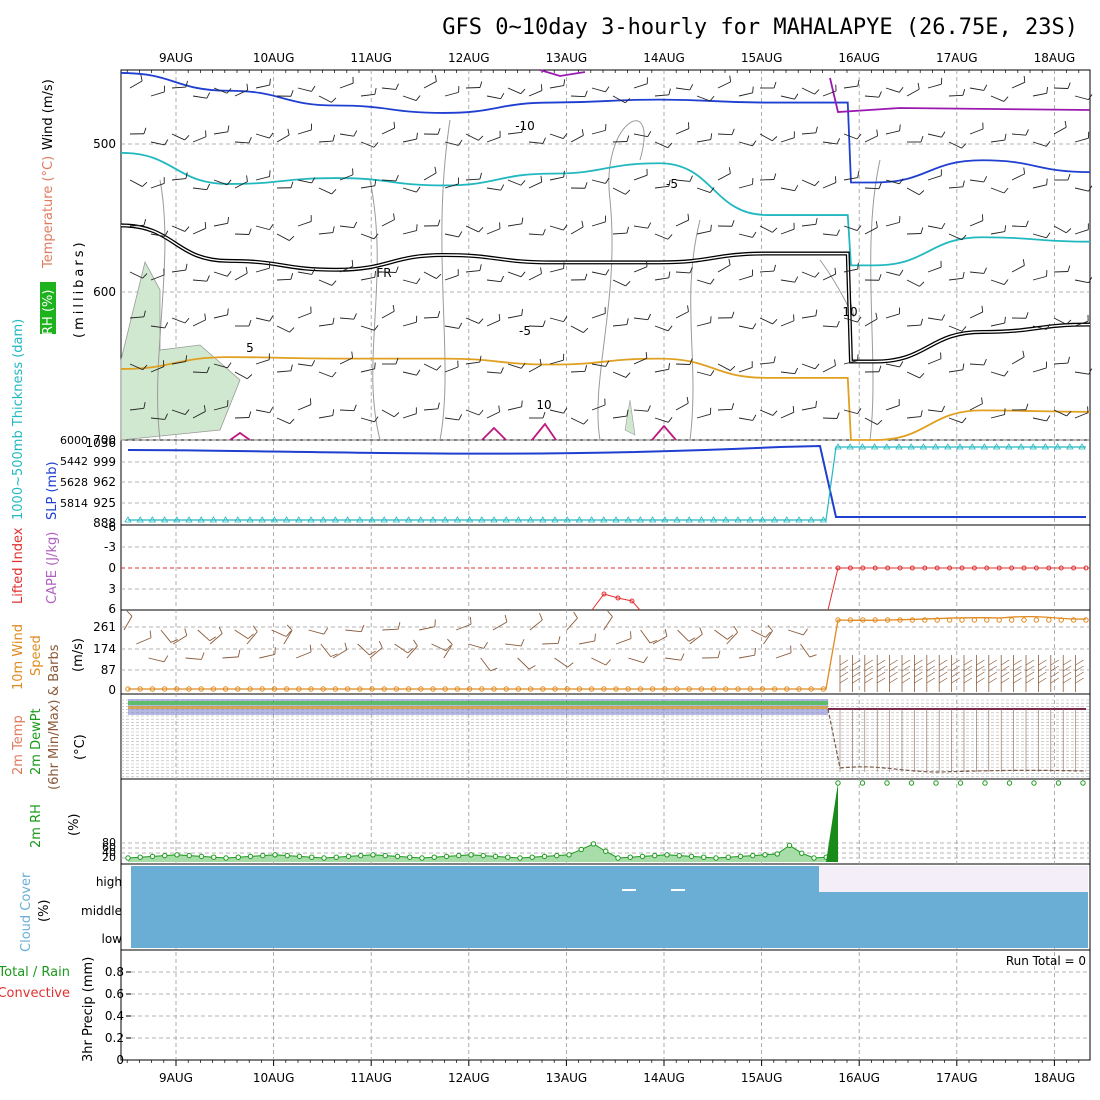 The height and width of the screenshot is (1100, 1100). I want to click on x-tick-label-bottom: 11AUG, so click(371, 1078).